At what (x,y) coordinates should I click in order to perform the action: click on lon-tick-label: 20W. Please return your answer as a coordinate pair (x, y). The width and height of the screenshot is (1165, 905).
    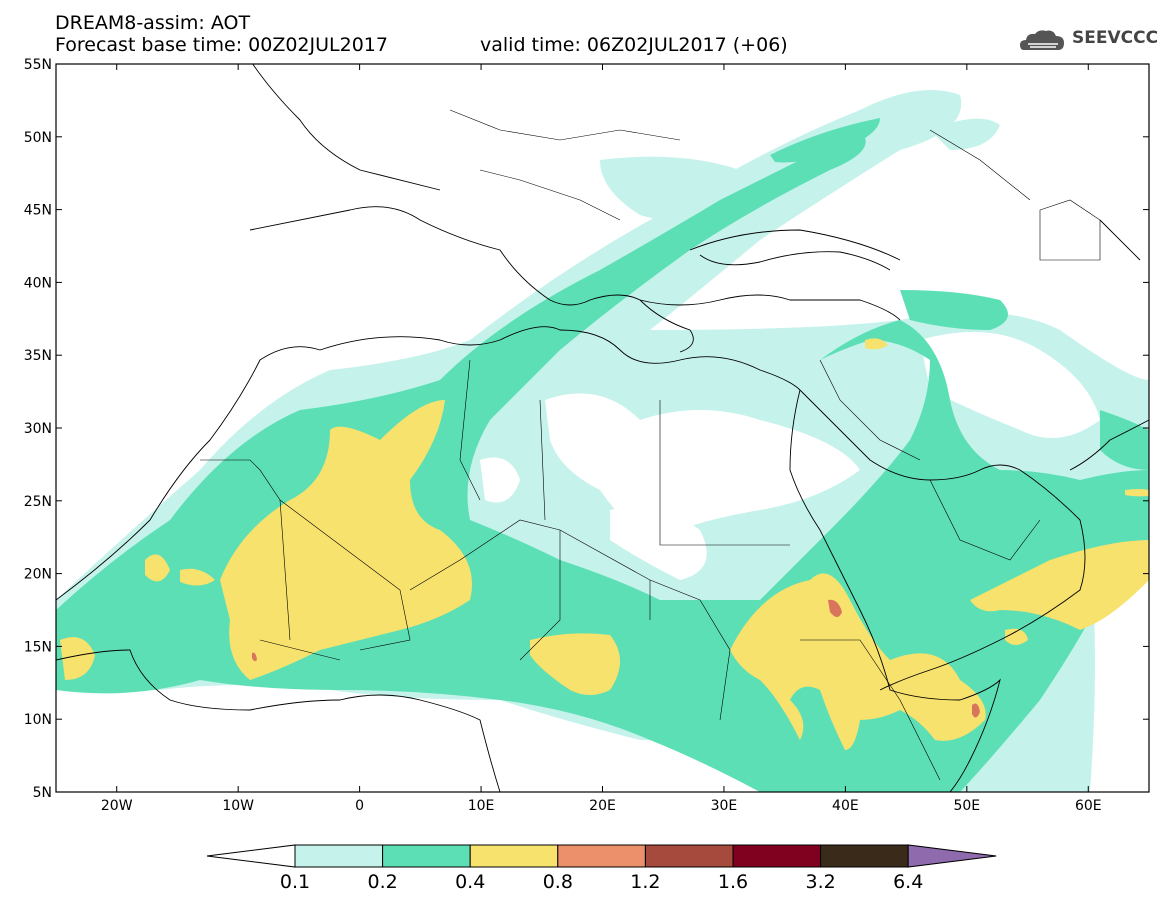
    Looking at the image, I should click on (117, 806).